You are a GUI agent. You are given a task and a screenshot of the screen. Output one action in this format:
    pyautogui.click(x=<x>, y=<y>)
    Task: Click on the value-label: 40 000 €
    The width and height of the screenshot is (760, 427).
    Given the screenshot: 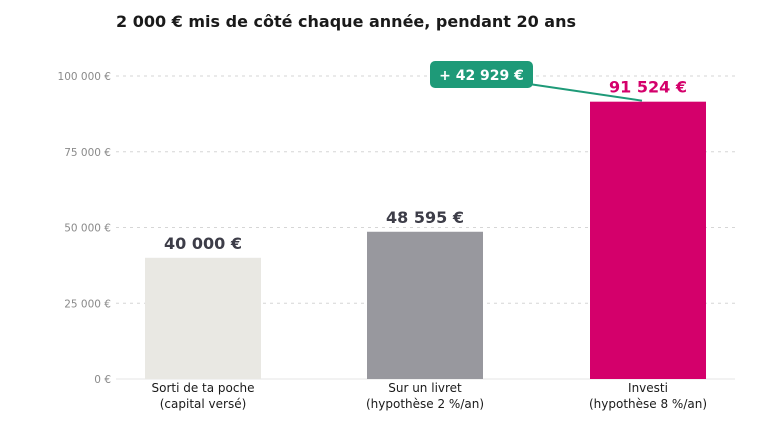 What is the action you would take?
    pyautogui.click(x=203, y=243)
    